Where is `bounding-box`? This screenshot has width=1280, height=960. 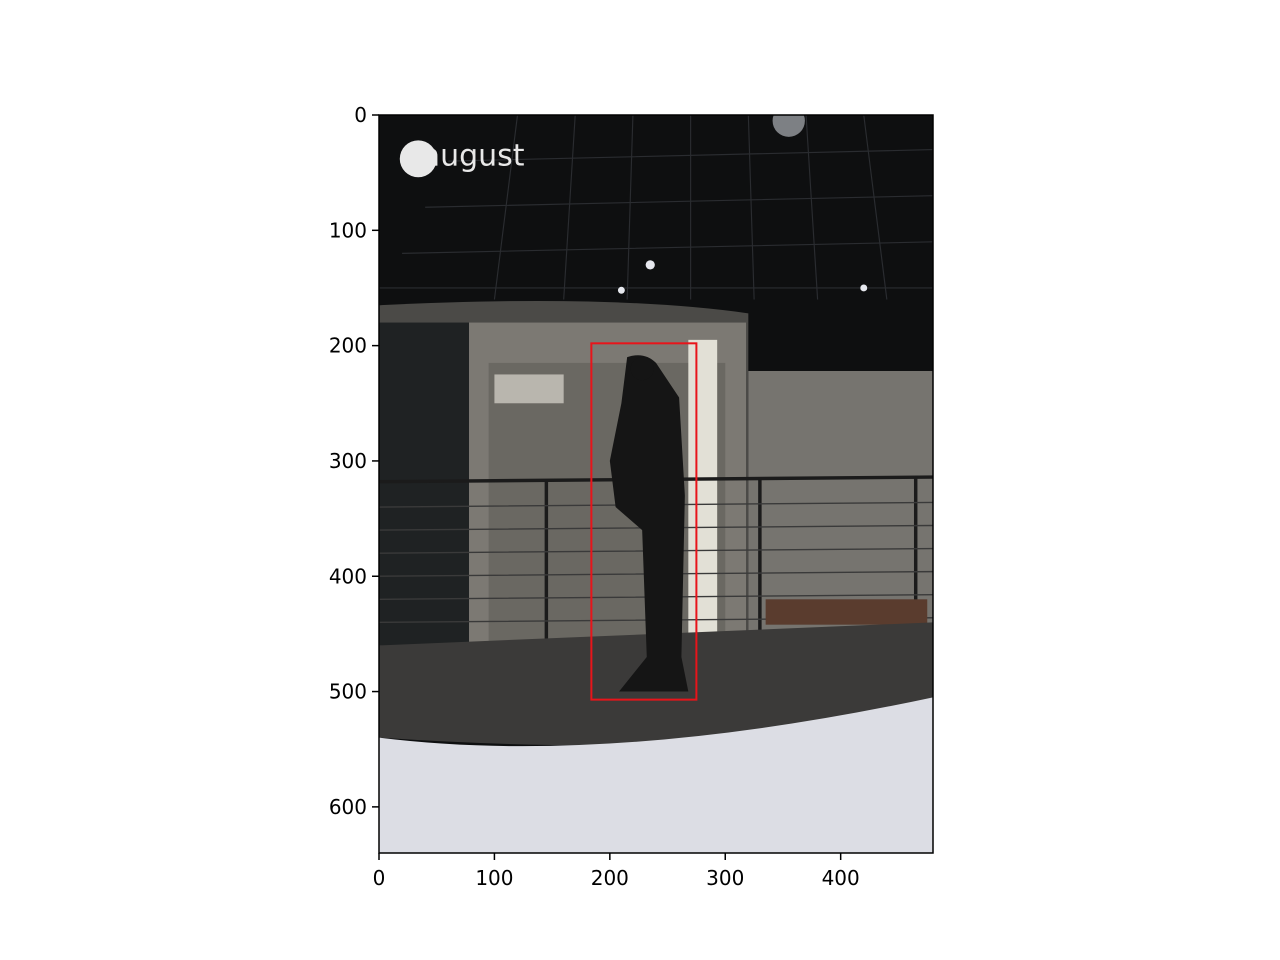
bounding-box is located at coordinates (644, 521).